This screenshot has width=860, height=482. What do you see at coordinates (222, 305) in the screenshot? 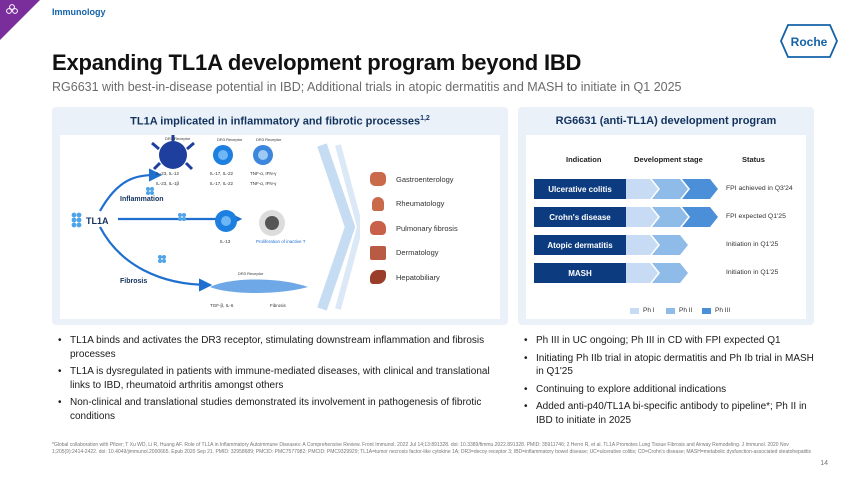
I see `fibrosis-cytokines: TGF-β, IL-6` at bounding box center [222, 305].